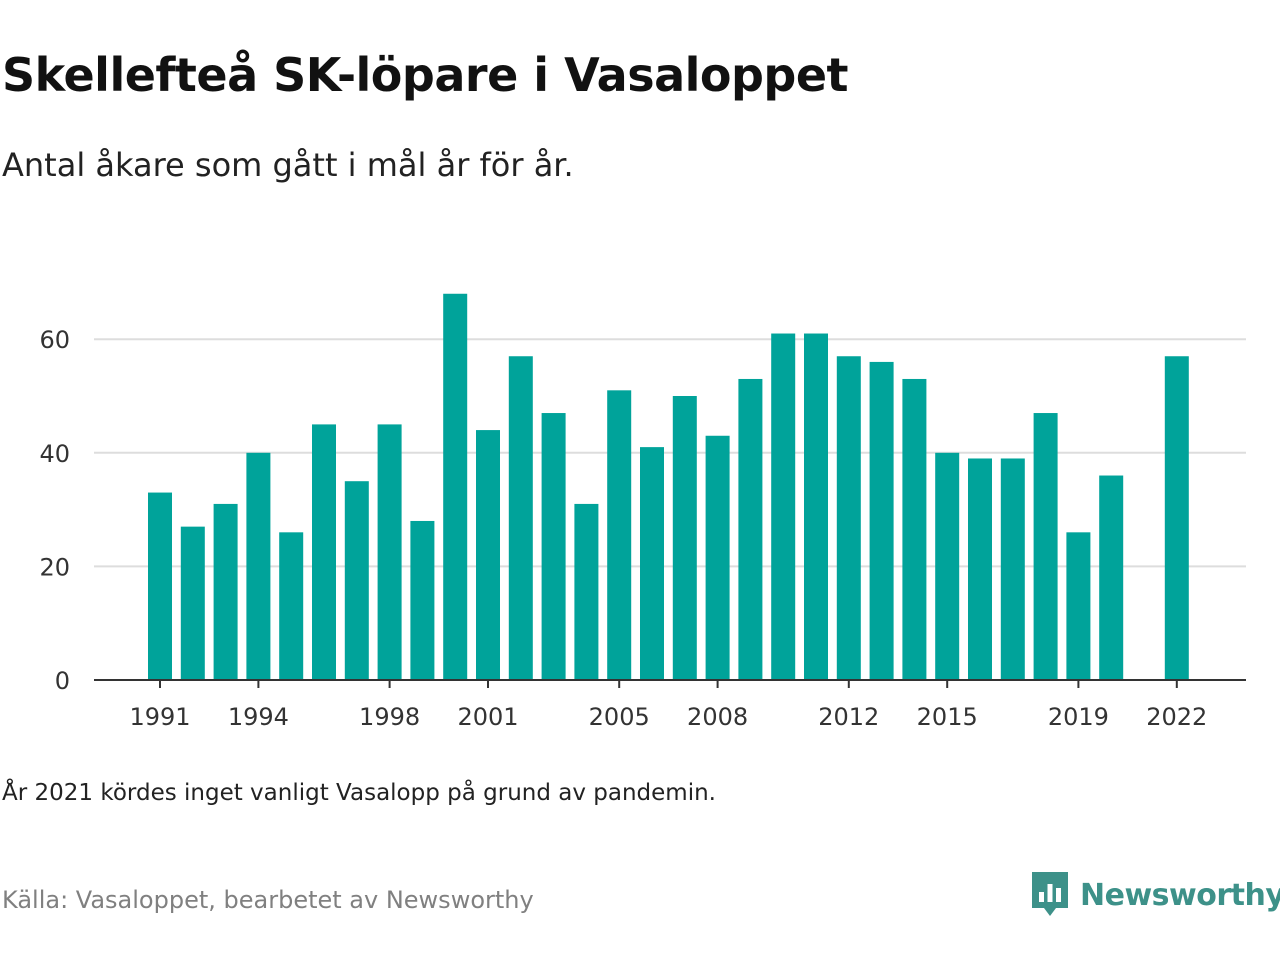  Describe the element at coordinates (389, 552) in the screenshot. I see `bar-1998` at that location.